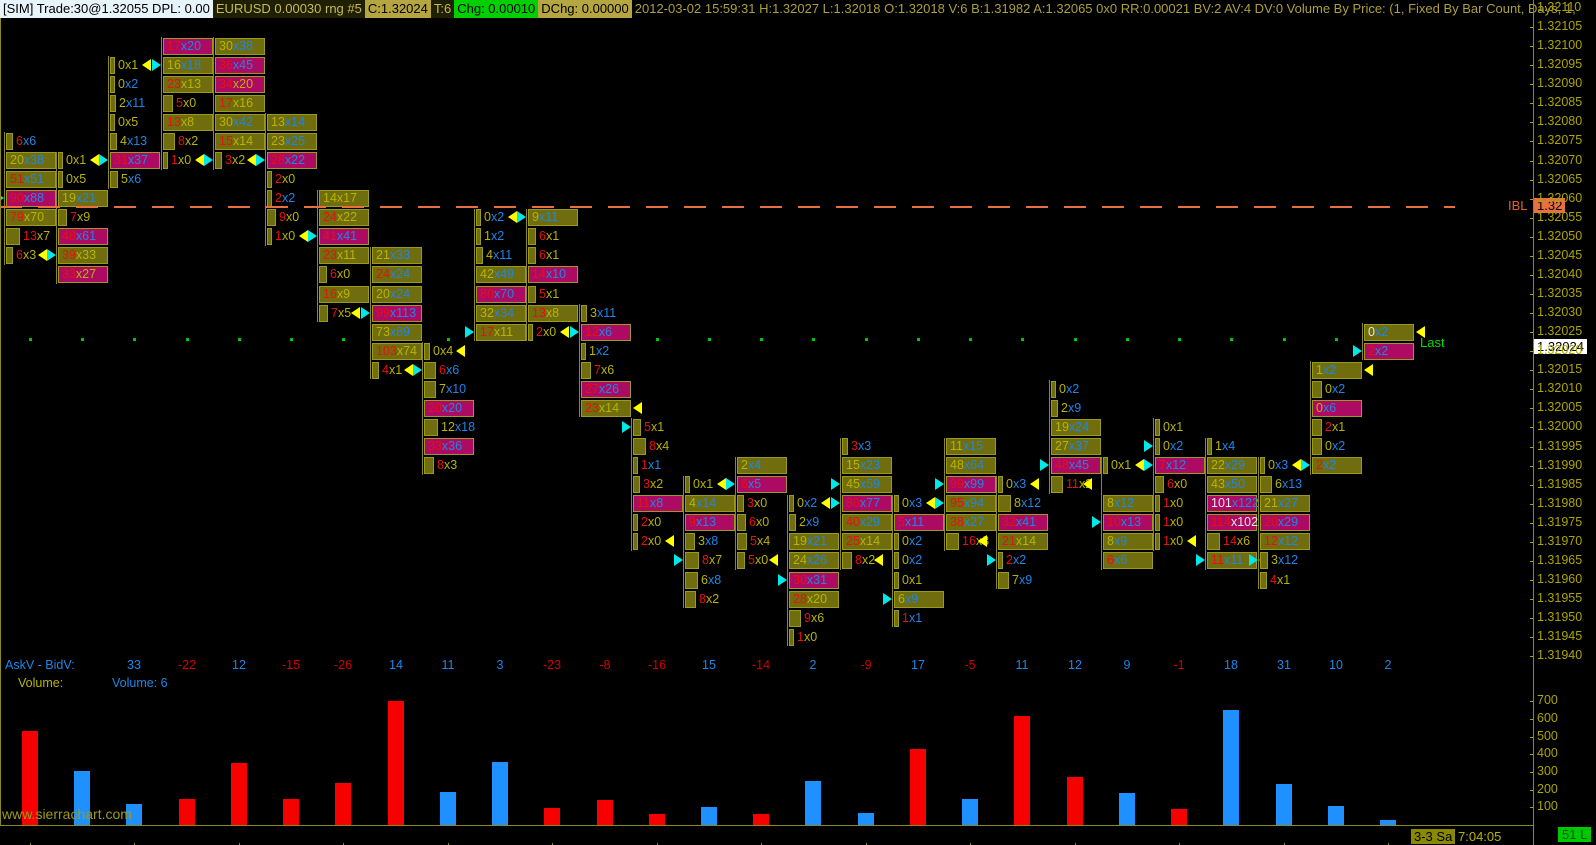  Describe the element at coordinates (243, 122) in the screenshot. I see `ask-volume: x42` at that location.